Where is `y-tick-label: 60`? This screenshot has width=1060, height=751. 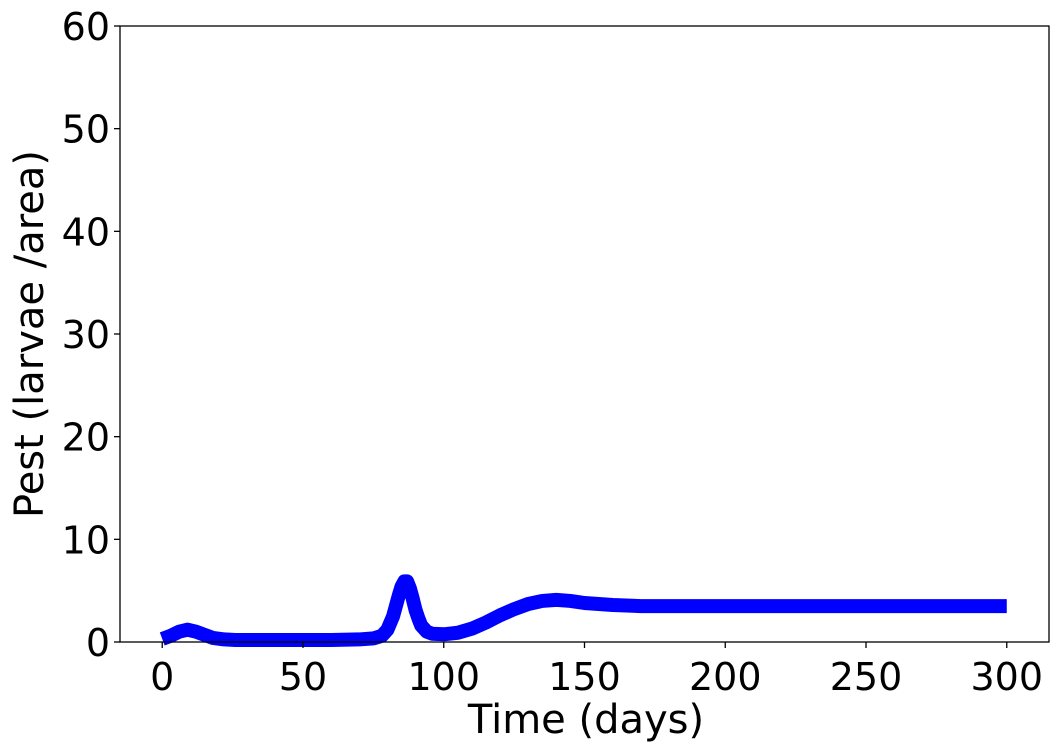 y-tick-label: 60 is located at coordinates (86, 27).